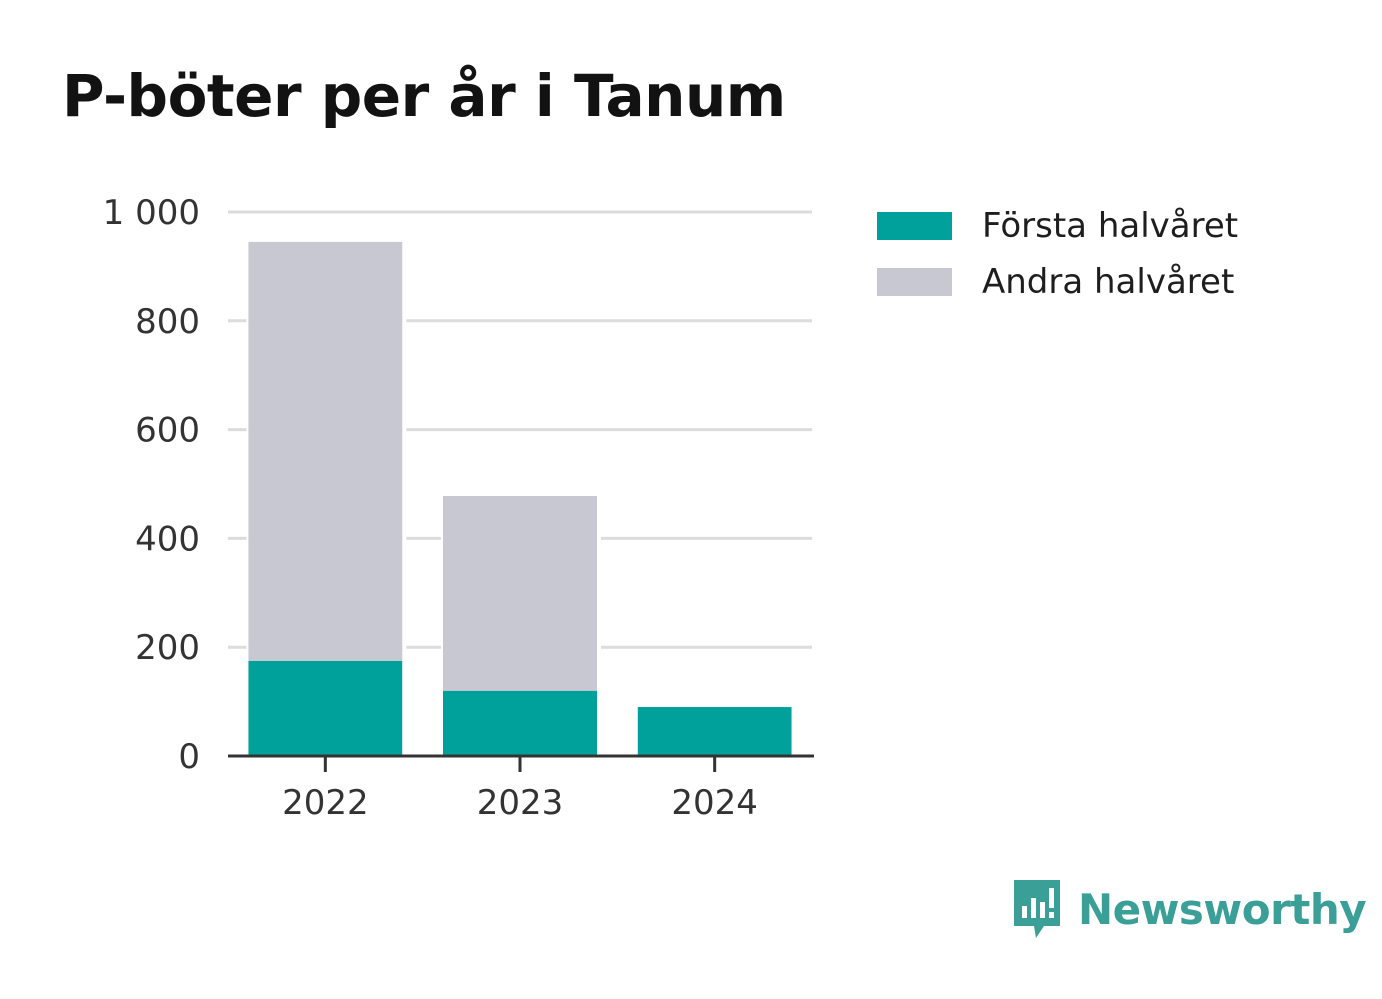  I want to click on newsworthy-logo-icon, so click(1037, 909).